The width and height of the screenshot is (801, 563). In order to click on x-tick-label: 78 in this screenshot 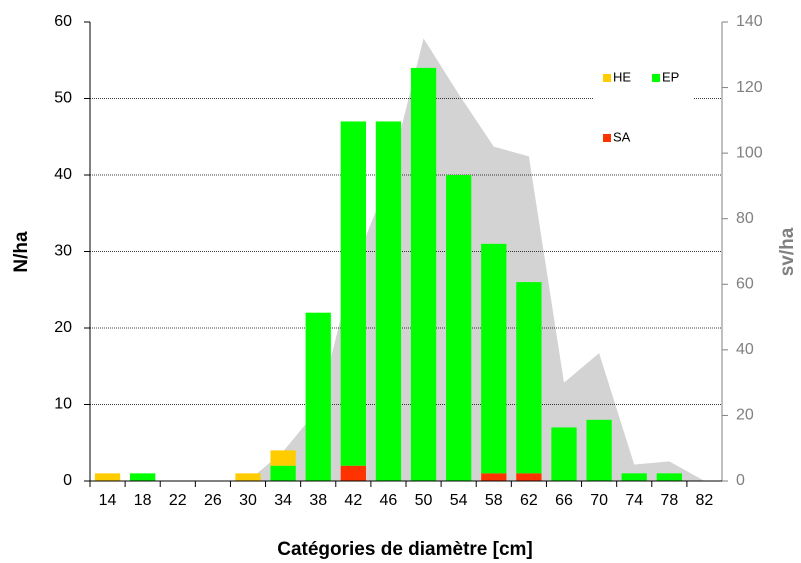, I will do `click(669, 500)`.